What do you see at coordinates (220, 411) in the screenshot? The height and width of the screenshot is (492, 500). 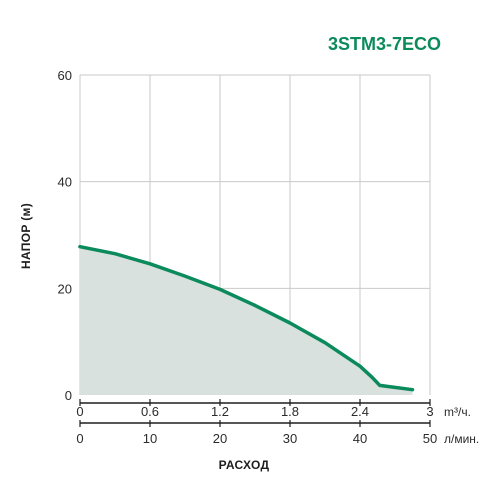 I see `x-primary-tick-label: 1.2` at bounding box center [220, 411].